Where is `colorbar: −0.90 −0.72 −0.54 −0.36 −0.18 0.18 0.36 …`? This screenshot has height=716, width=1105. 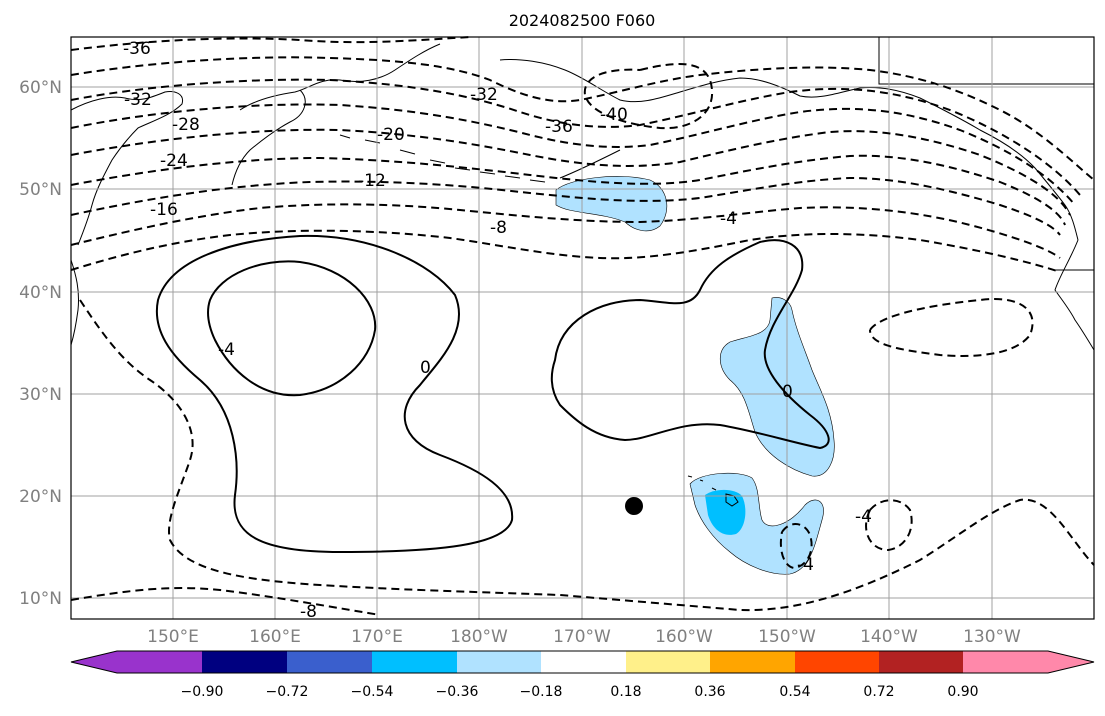
colorbar: −0.90 −0.72 −0.54 −0.36 −0.18 0.18 0.36 … is located at coordinates (582, 675).